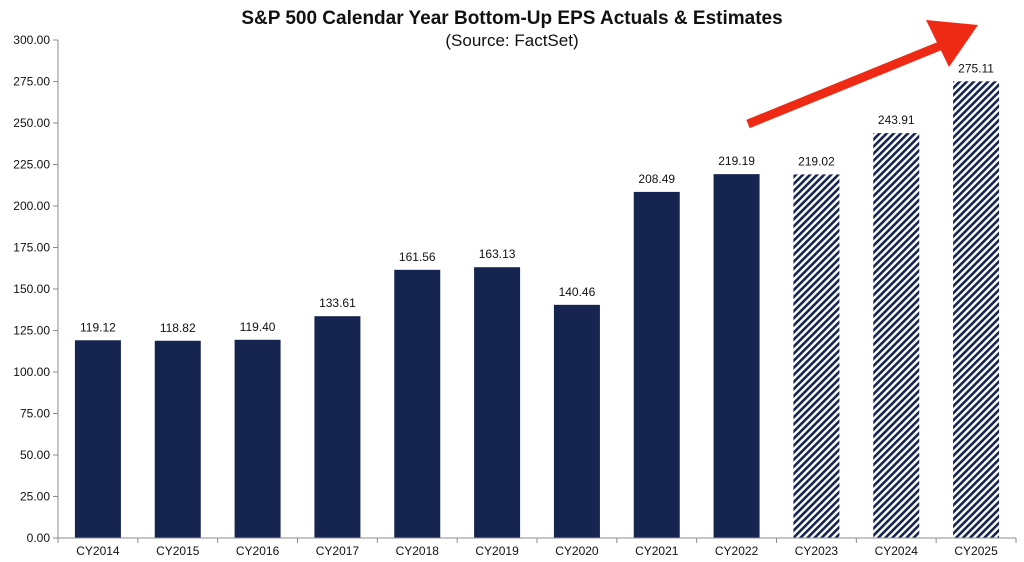 The image size is (1024, 562). What do you see at coordinates (952, 43) in the screenshot?
I see `arrow-head-icon` at bounding box center [952, 43].